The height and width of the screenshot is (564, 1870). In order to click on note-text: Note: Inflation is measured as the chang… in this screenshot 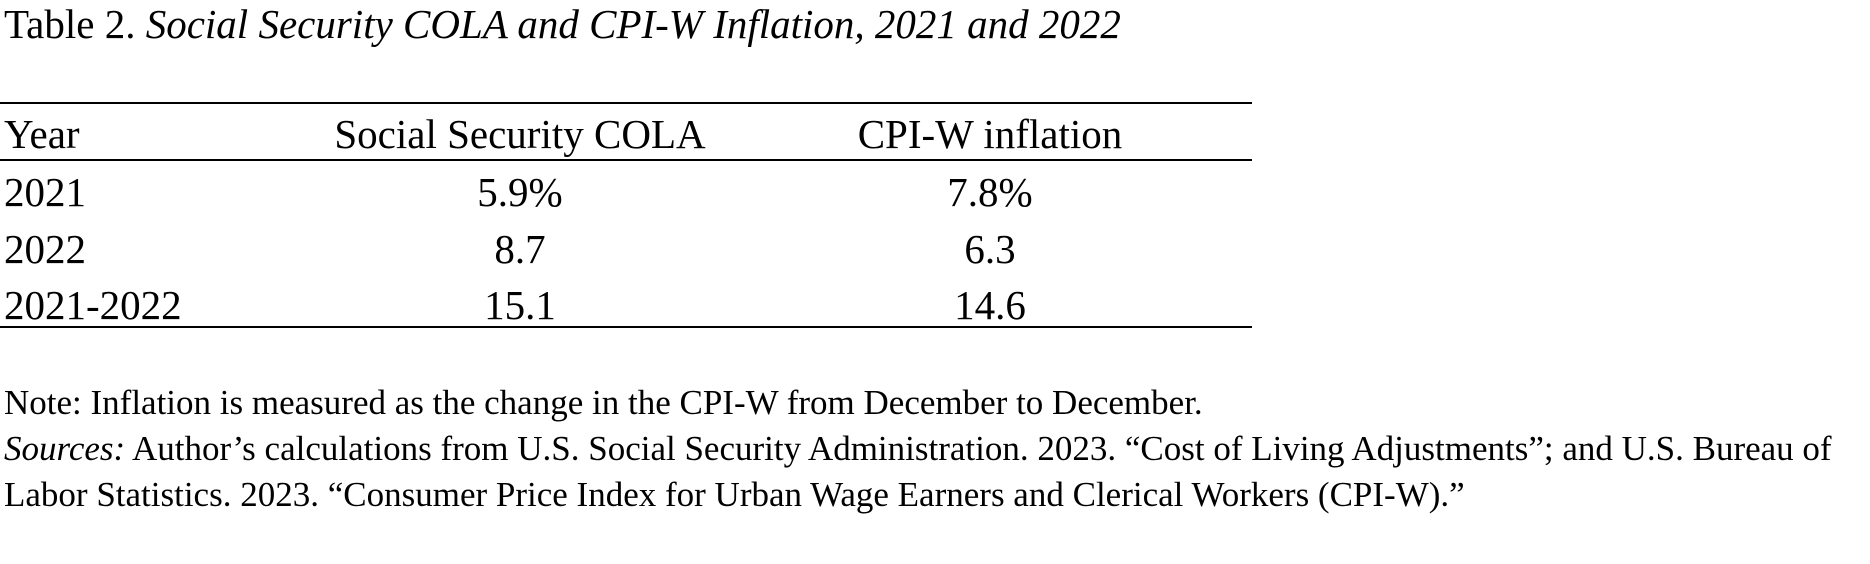, I will do `click(603, 402)`.